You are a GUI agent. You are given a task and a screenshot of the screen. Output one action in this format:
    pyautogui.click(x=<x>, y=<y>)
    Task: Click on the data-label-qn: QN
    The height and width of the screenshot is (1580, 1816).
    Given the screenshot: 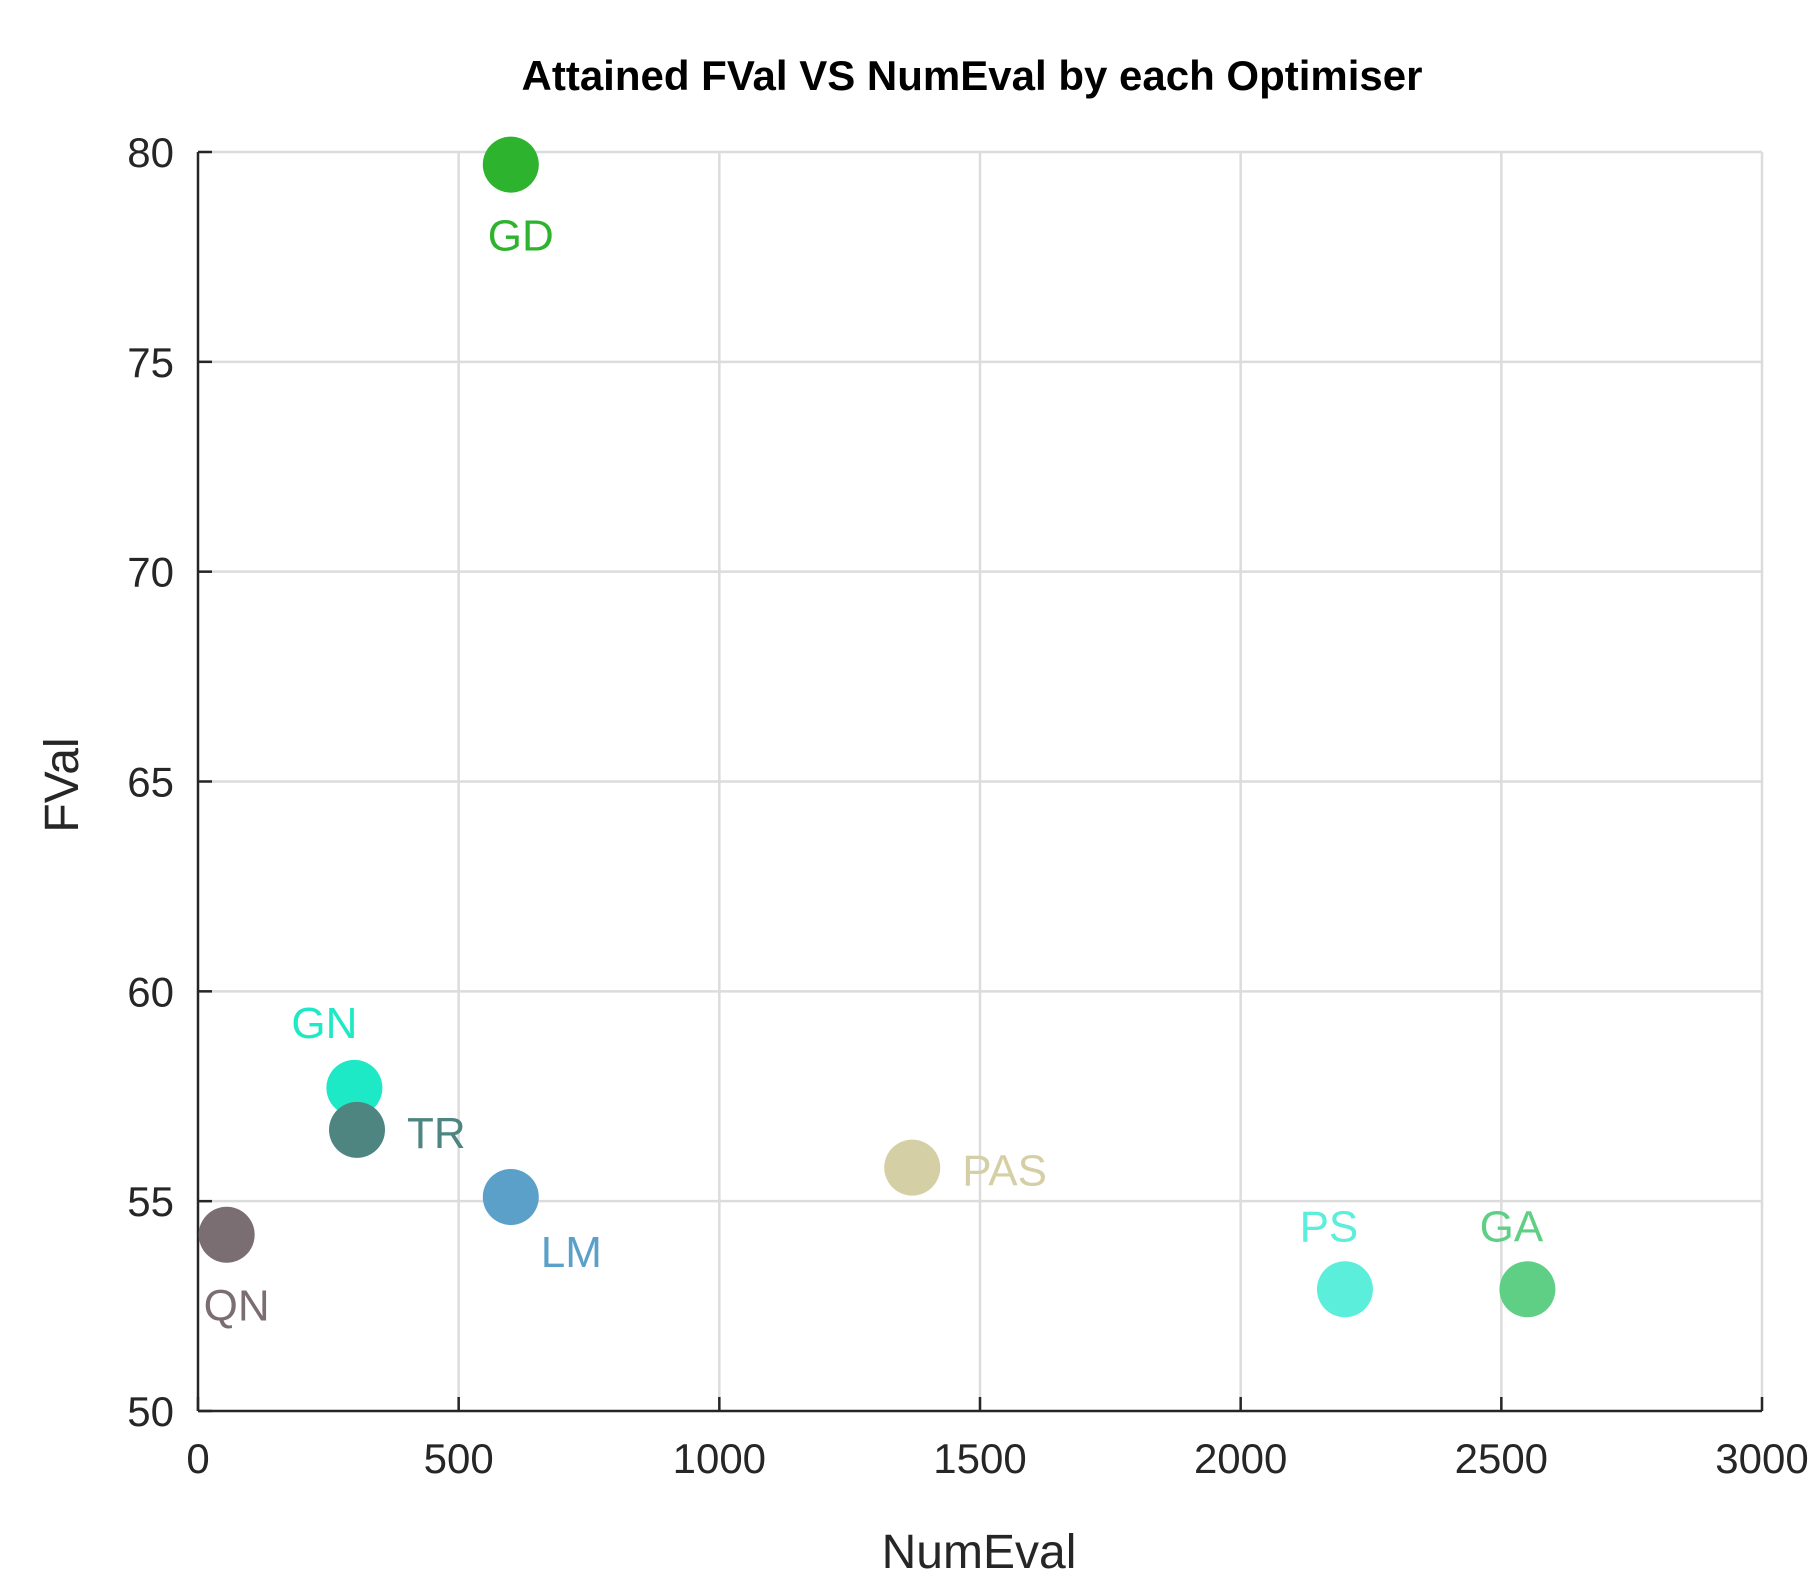 What is the action you would take?
    pyautogui.click(x=237, y=1306)
    